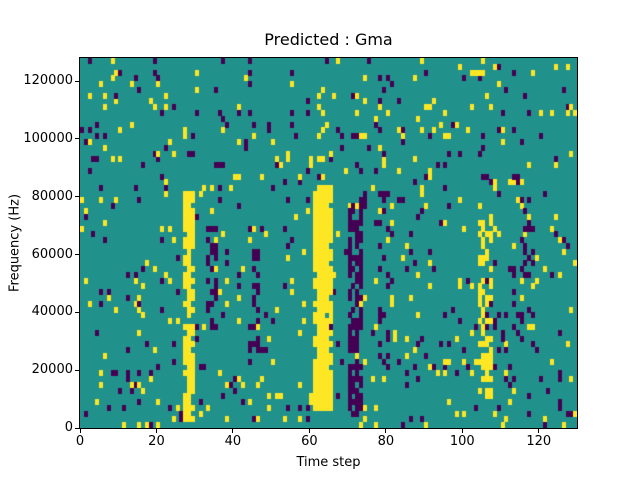 This screenshot has width=640, height=480. I want to click on x-tick-label: 40, so click(233, 441).